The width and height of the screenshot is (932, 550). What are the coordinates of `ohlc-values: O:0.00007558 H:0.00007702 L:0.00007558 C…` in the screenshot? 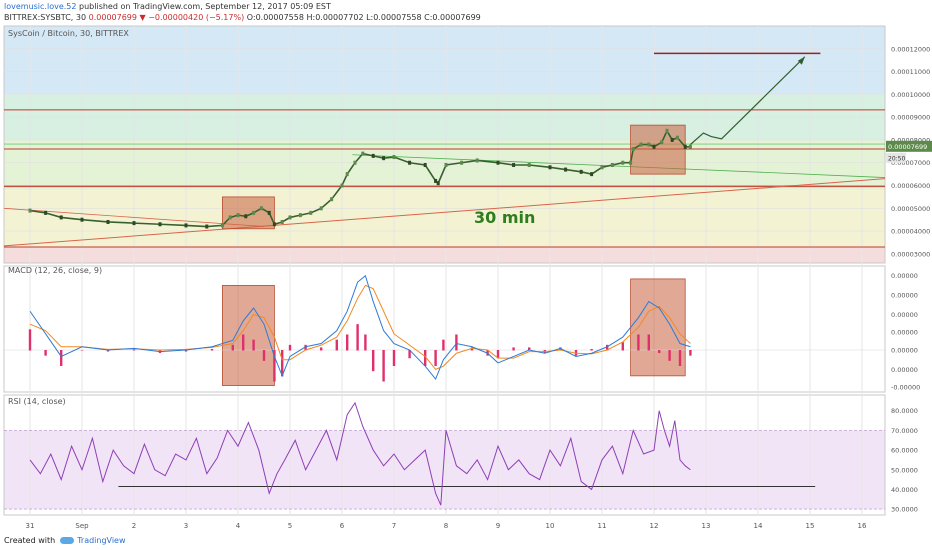 It's located at (363, 17).